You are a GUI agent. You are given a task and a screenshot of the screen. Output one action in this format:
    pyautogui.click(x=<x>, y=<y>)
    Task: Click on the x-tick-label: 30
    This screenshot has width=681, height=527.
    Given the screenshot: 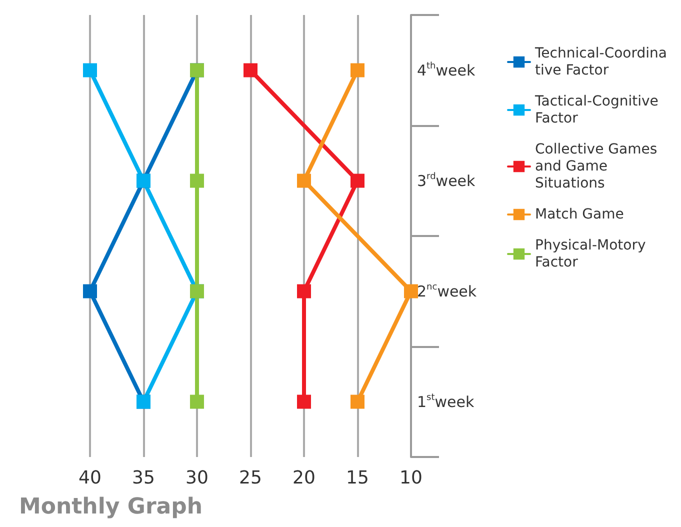 What is the action you would take?
    pyautogui.click(x=197, y=478)
    